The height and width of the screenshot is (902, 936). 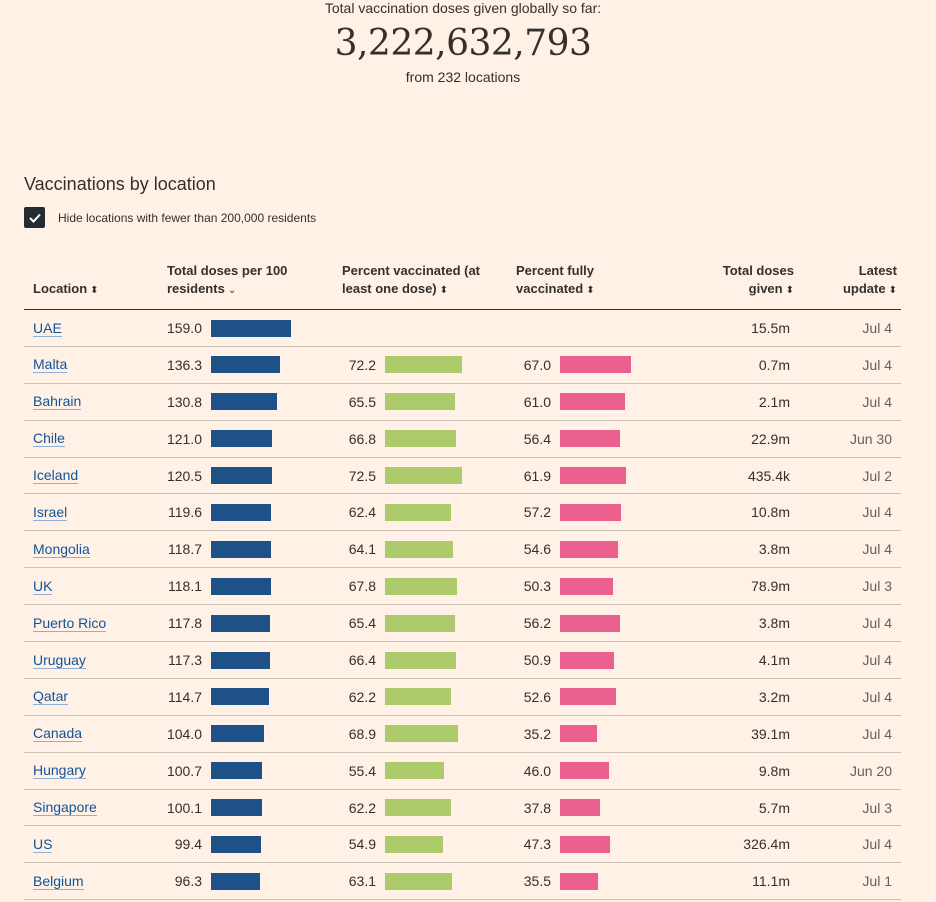 I want to click on percent-fully-value: 47.3, so click(x=537, y=844).